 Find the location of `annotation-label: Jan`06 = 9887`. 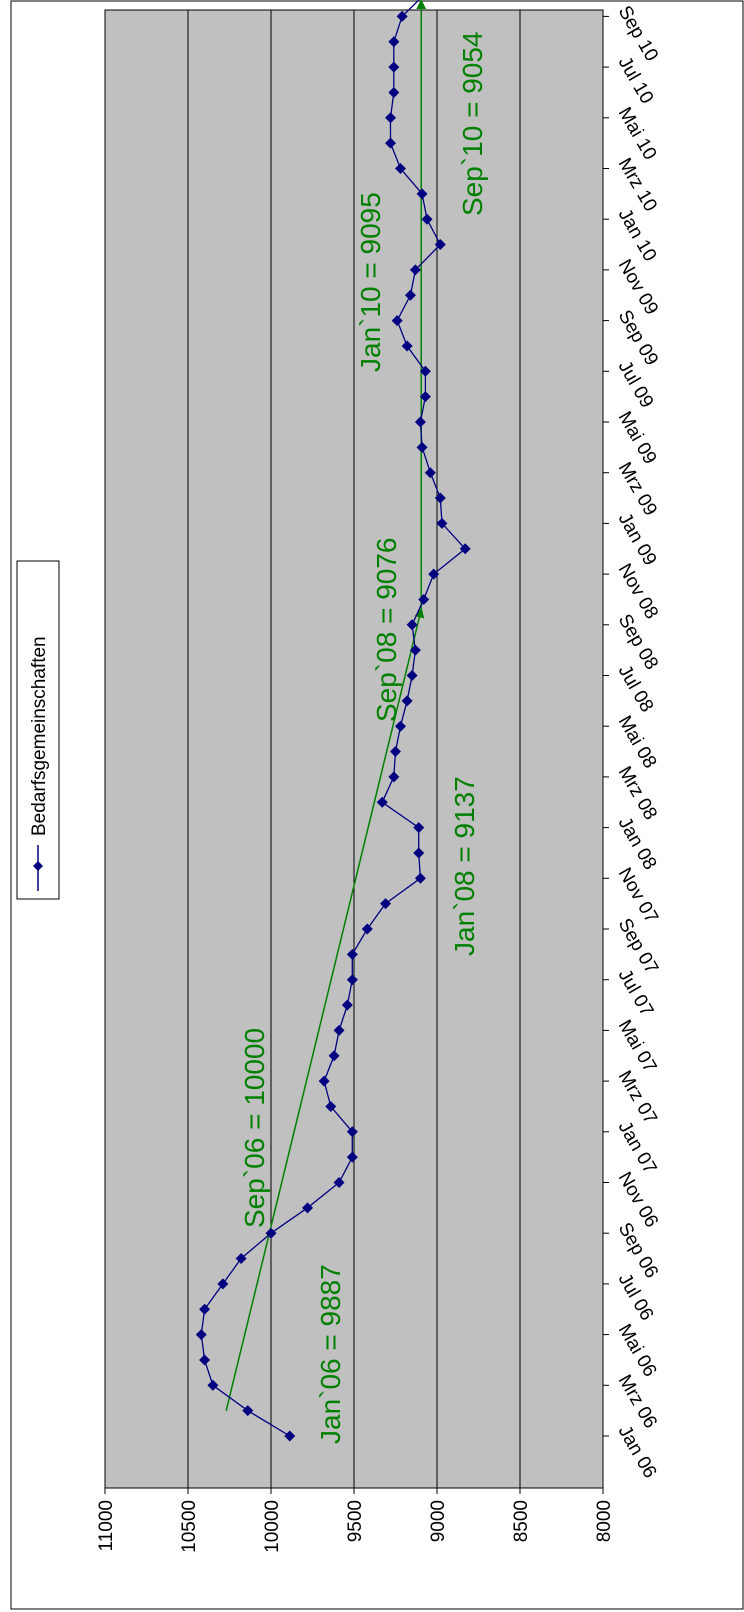

annotation-label: Jan`06 = 9887 is located at coordinates (330, 1354).